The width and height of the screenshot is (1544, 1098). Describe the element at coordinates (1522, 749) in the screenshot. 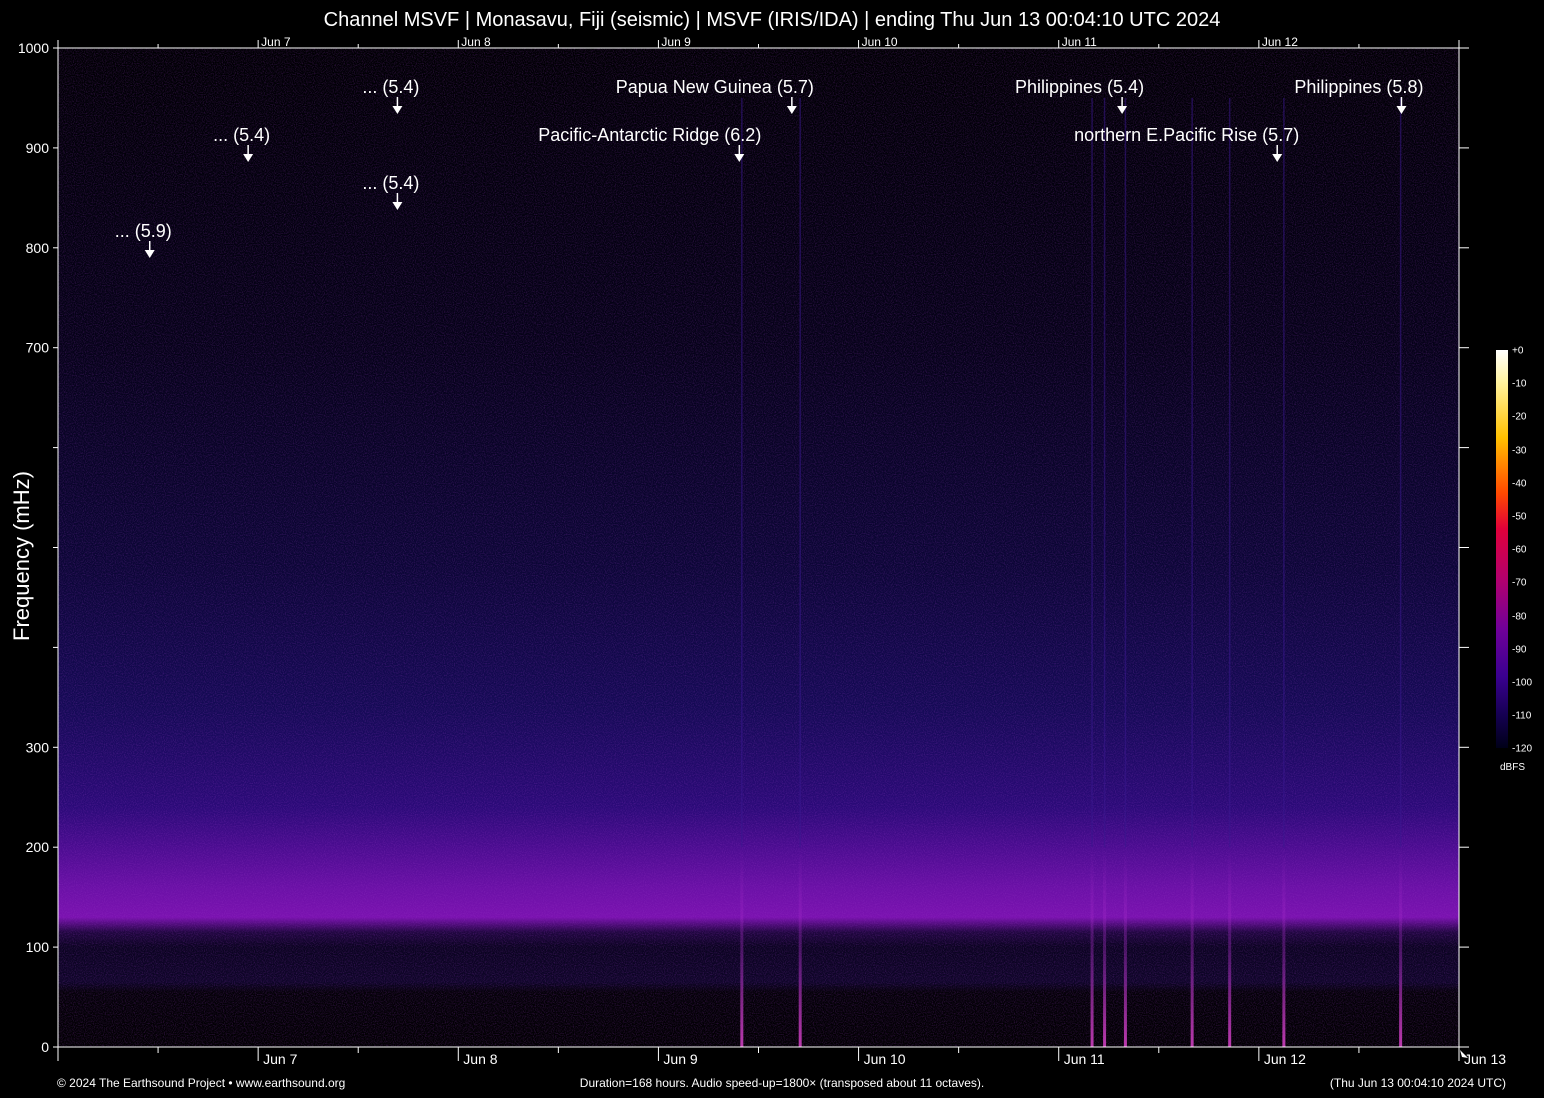

I see `colorbar-tick-label: -120` at that location.